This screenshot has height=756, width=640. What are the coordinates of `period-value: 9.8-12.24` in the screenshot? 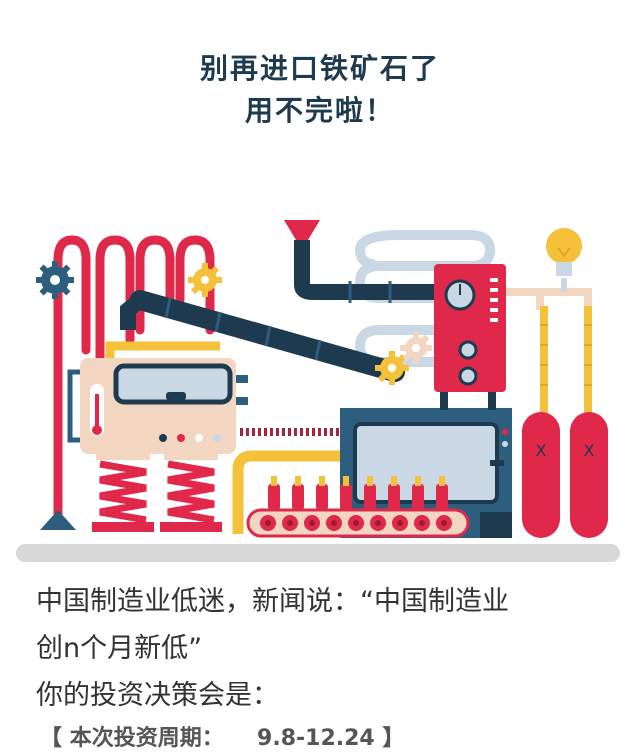 It's located at (316, 738).